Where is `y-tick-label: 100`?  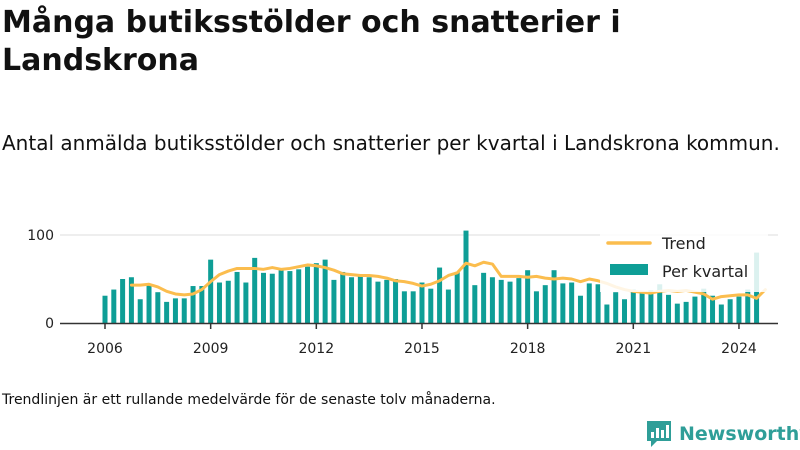
y-tick-label: 100 is located at coordinates (40, 236).